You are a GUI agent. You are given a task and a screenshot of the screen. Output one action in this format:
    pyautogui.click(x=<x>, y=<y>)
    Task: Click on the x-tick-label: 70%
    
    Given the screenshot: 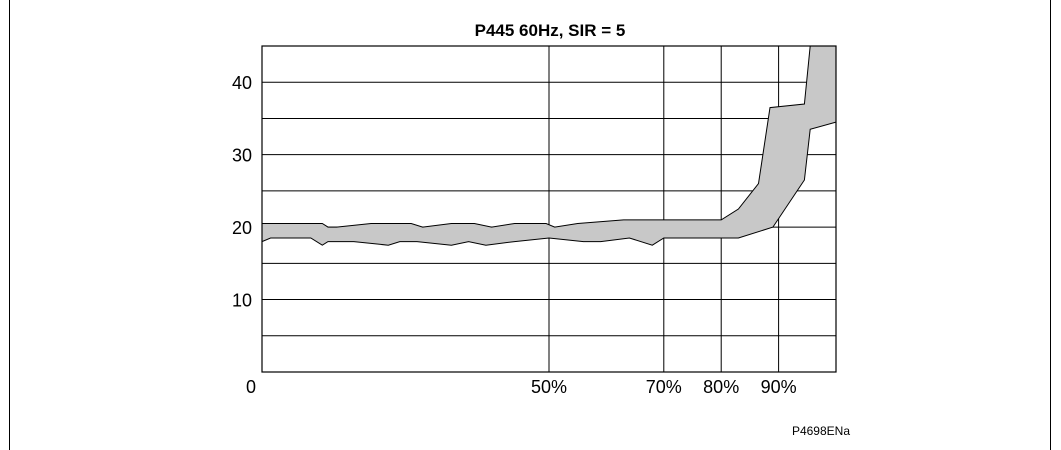 What is the action you would take?
    pyautogui.click(x=664, y=387)
    